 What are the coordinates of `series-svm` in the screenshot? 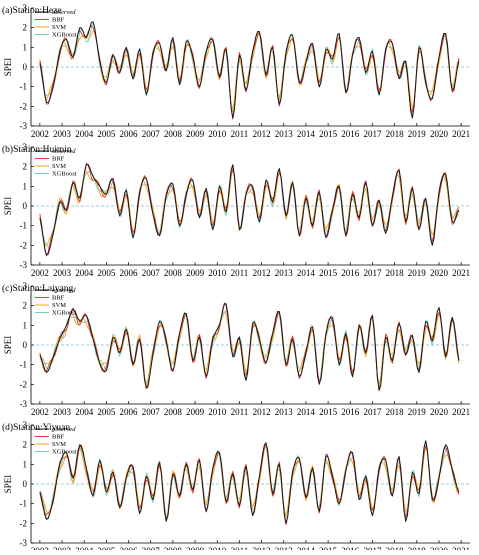 It's located at (249, 482).